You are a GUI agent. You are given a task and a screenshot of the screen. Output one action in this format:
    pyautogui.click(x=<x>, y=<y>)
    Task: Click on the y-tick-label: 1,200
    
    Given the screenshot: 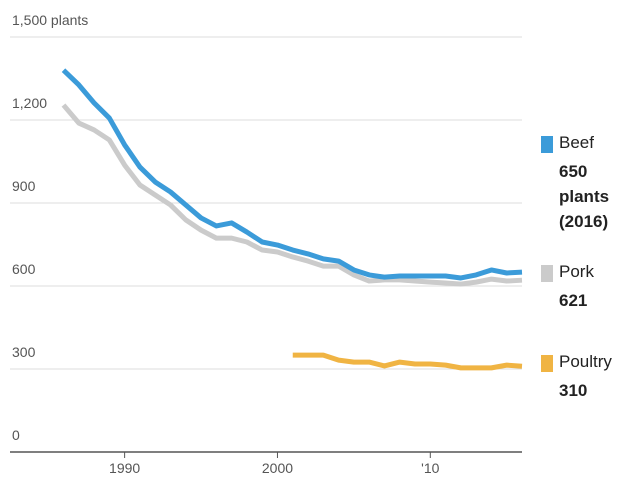 What is the action you would take?
    pyautogui.click(x=29, y=103)
    